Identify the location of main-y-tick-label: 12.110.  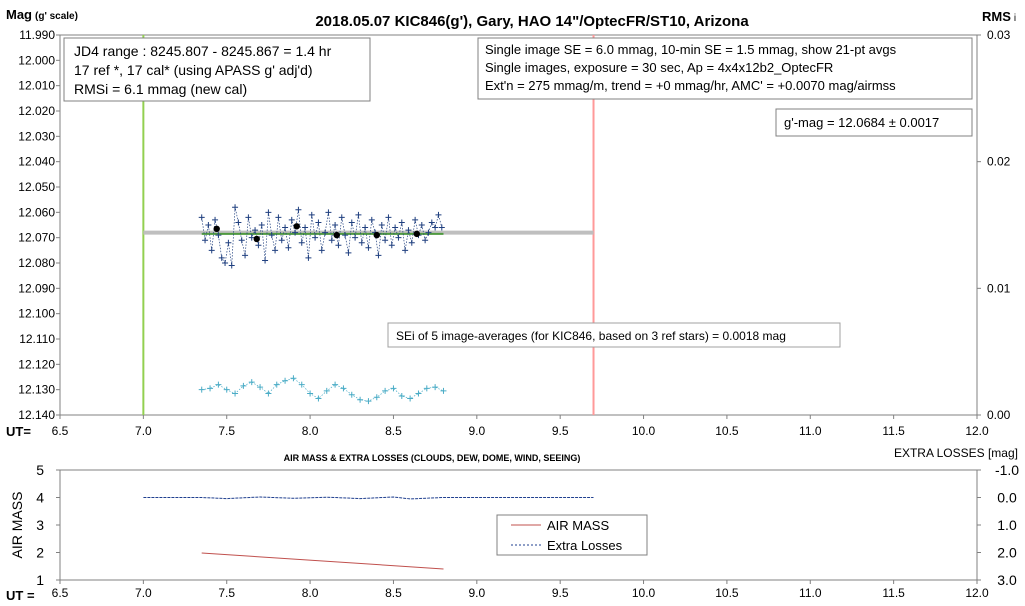
(37, 339).